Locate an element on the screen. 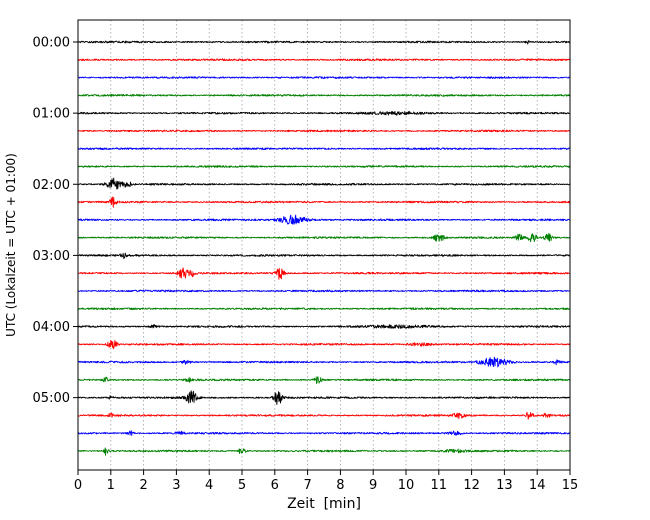  x-tick-label: 10 is located at coordinates (406, 485).